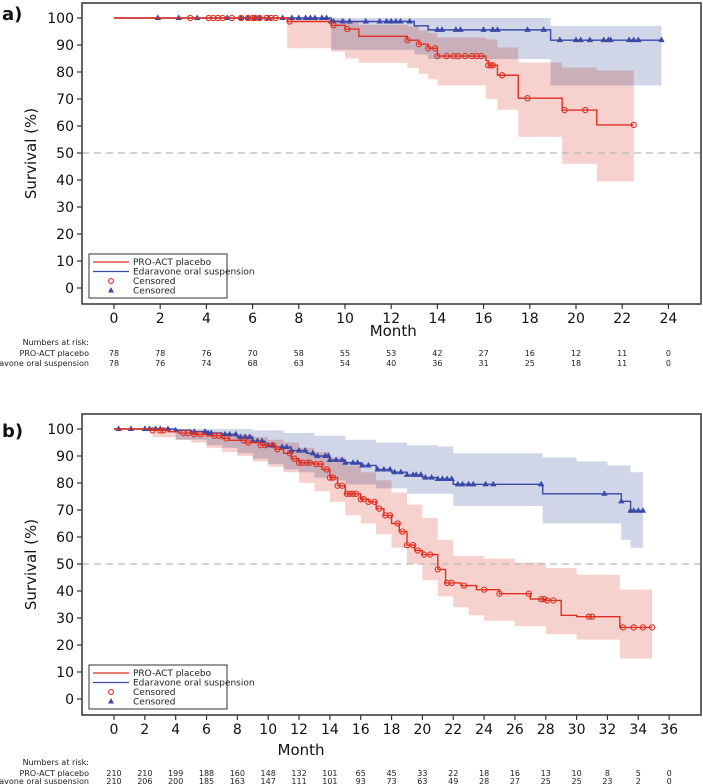 The width and height of the screenshot is (703, 784). What do you see at coordinates (378, 488) in the screenshot?
I see `ci-band-edaravone` at bounding box center [378, 488].